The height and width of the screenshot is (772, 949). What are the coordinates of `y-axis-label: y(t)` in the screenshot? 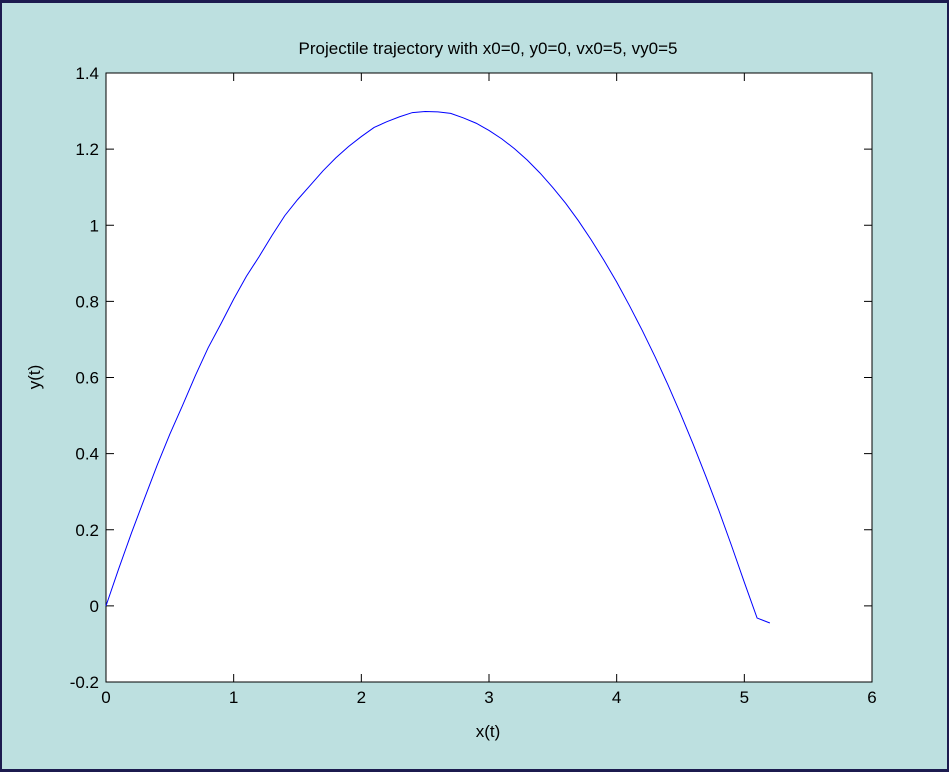 It's located at (34, 377).